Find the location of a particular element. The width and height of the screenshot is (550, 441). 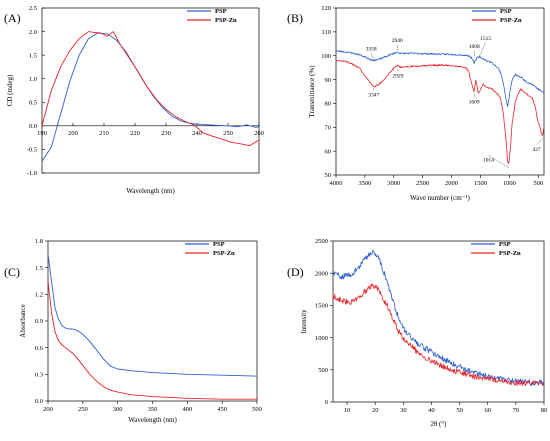

panel-d-x-tick-label: 10 is located at coordinates (347, 410).